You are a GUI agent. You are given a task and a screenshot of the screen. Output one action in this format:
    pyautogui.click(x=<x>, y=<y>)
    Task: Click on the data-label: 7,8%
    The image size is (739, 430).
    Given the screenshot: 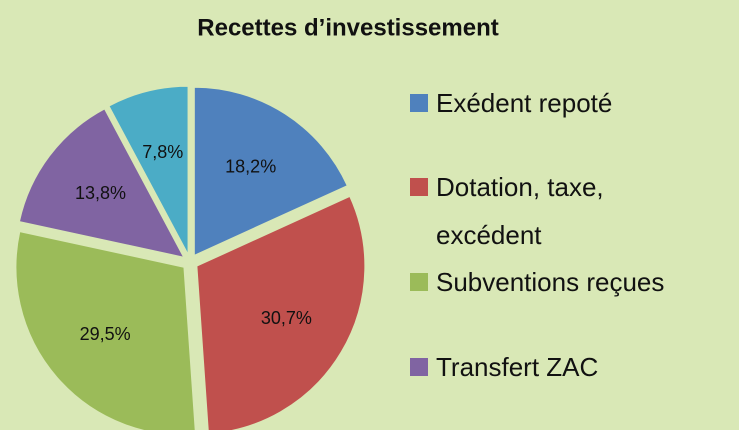 What is the action you would take?
    pyautogui.click(x=162, y=152)
    